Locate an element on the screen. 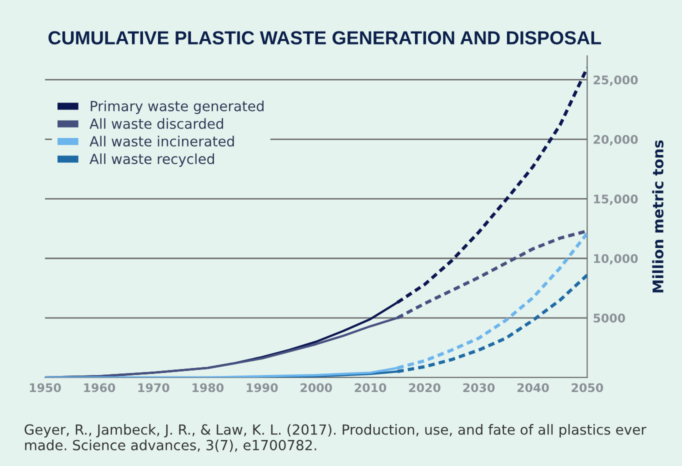 This screenshot has height=466, width=682. legend-label: All waste recycled is located at coordinates (152, 160).